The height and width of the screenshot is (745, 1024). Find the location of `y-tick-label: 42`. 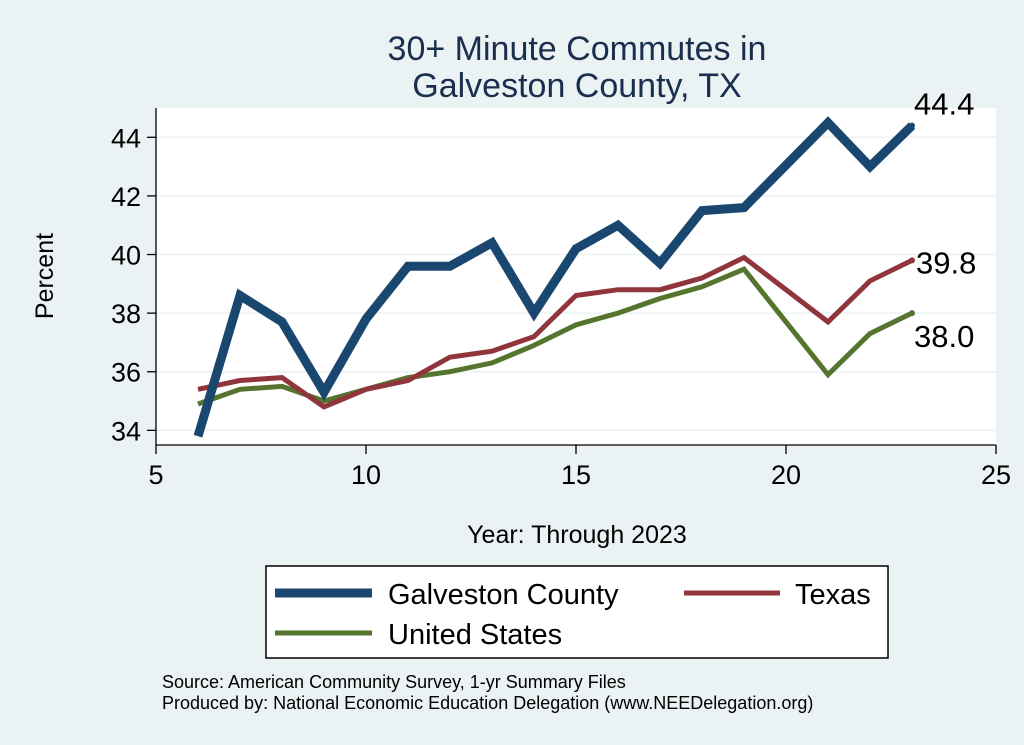

y-tick-label: 42 is located at coordinates (126, 197).